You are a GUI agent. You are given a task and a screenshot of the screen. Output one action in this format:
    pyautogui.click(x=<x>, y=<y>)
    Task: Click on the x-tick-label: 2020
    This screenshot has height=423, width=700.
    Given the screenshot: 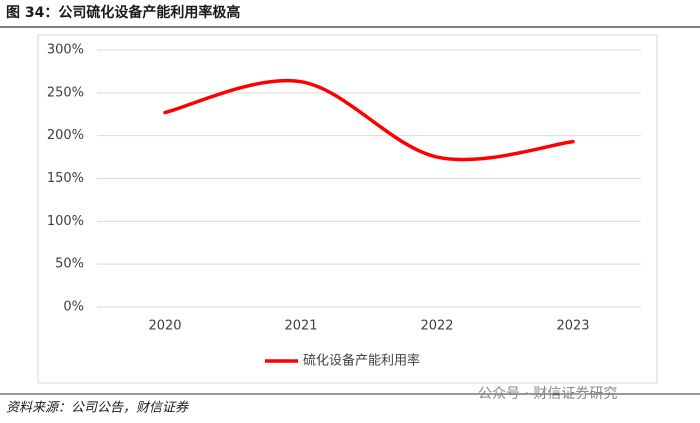 What is the action you would take?
    pyautogui.click(x=164, y=326)
    